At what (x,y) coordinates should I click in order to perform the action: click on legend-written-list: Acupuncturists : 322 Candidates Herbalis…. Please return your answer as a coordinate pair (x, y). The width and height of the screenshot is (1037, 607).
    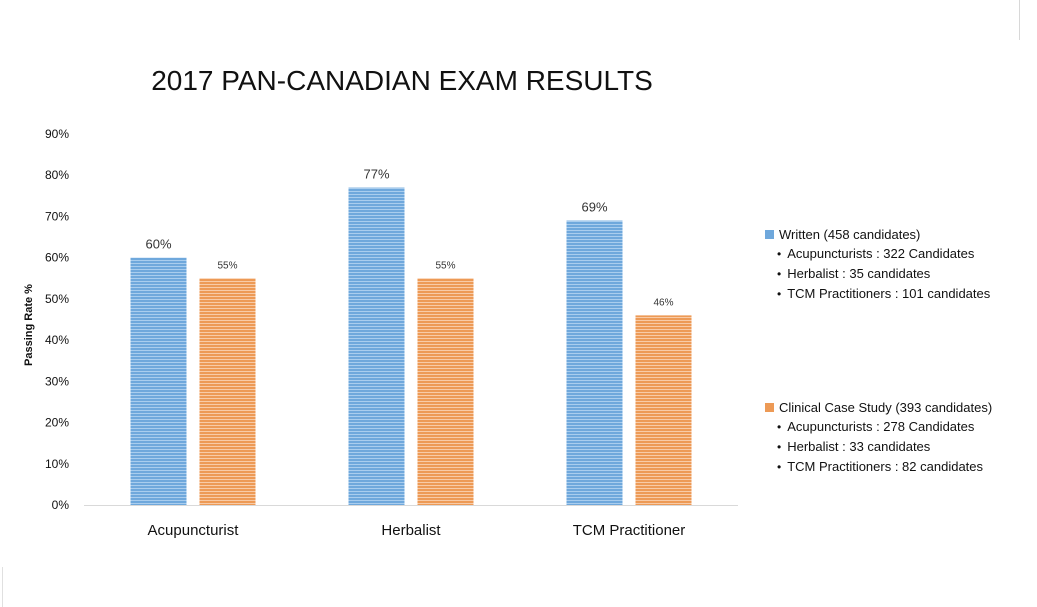
    Looking at the image, I should click on (877, 274).